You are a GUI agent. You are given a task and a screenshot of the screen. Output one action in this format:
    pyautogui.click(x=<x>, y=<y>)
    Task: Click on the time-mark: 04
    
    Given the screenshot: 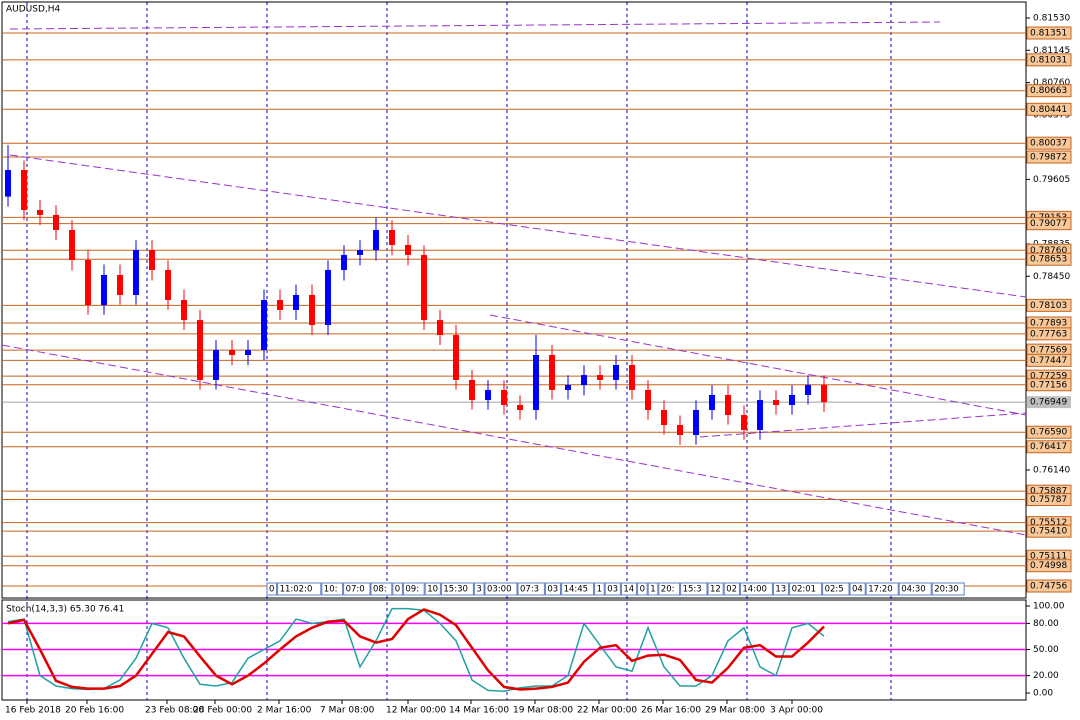 What is the action you would take?
    pyautogui.click(x=857, y=590)
    